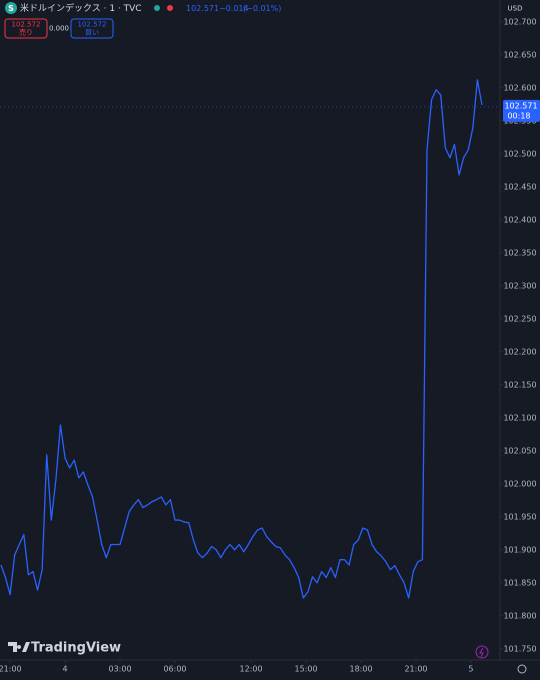 The height and width of the screenshot is (680, 540). Describe the element at coordinates (519, 87) in the screenshot. I see `y-tick-label: 102.600` at that location.